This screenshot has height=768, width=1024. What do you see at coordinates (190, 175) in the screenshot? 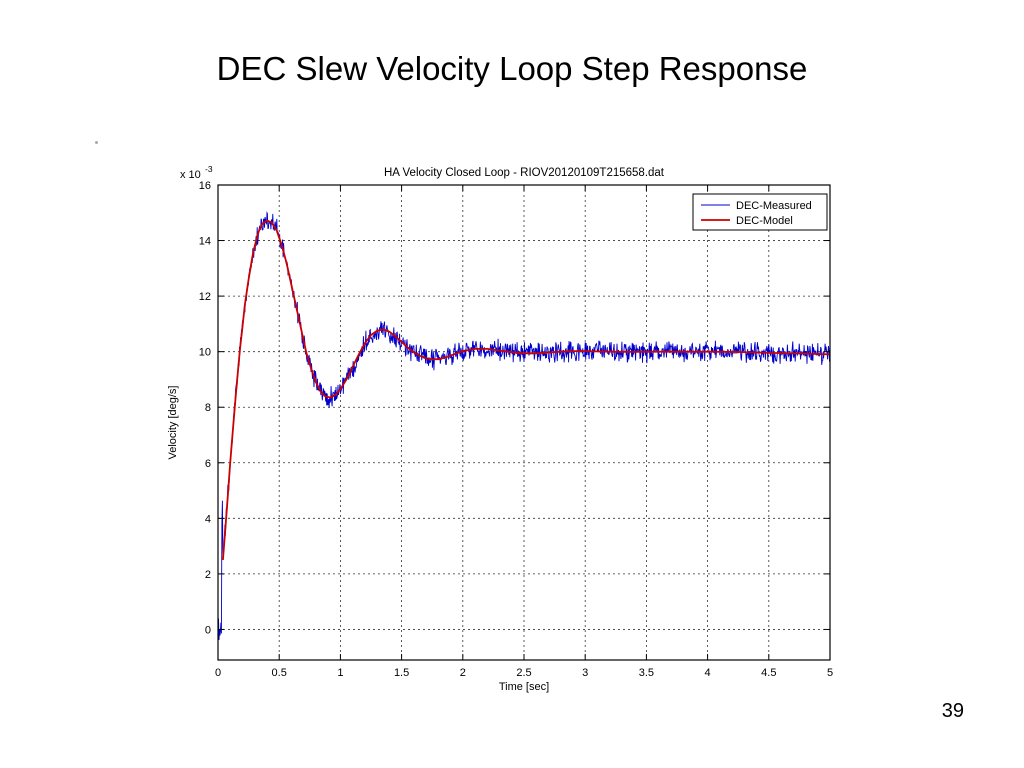
I see `y-scale-prefix: x 10` at bounding box center [190, 175].